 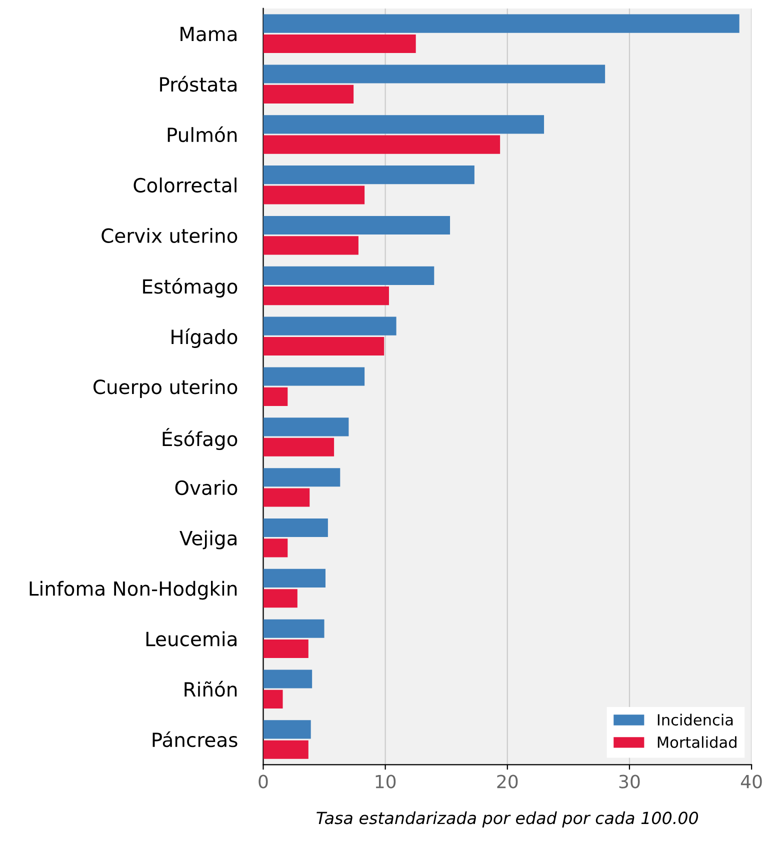 What do you see at coordinates (170, 235) in the screenshot?
I see `y-tick-label: Cervix uterino` at bounding box center [170, 235].